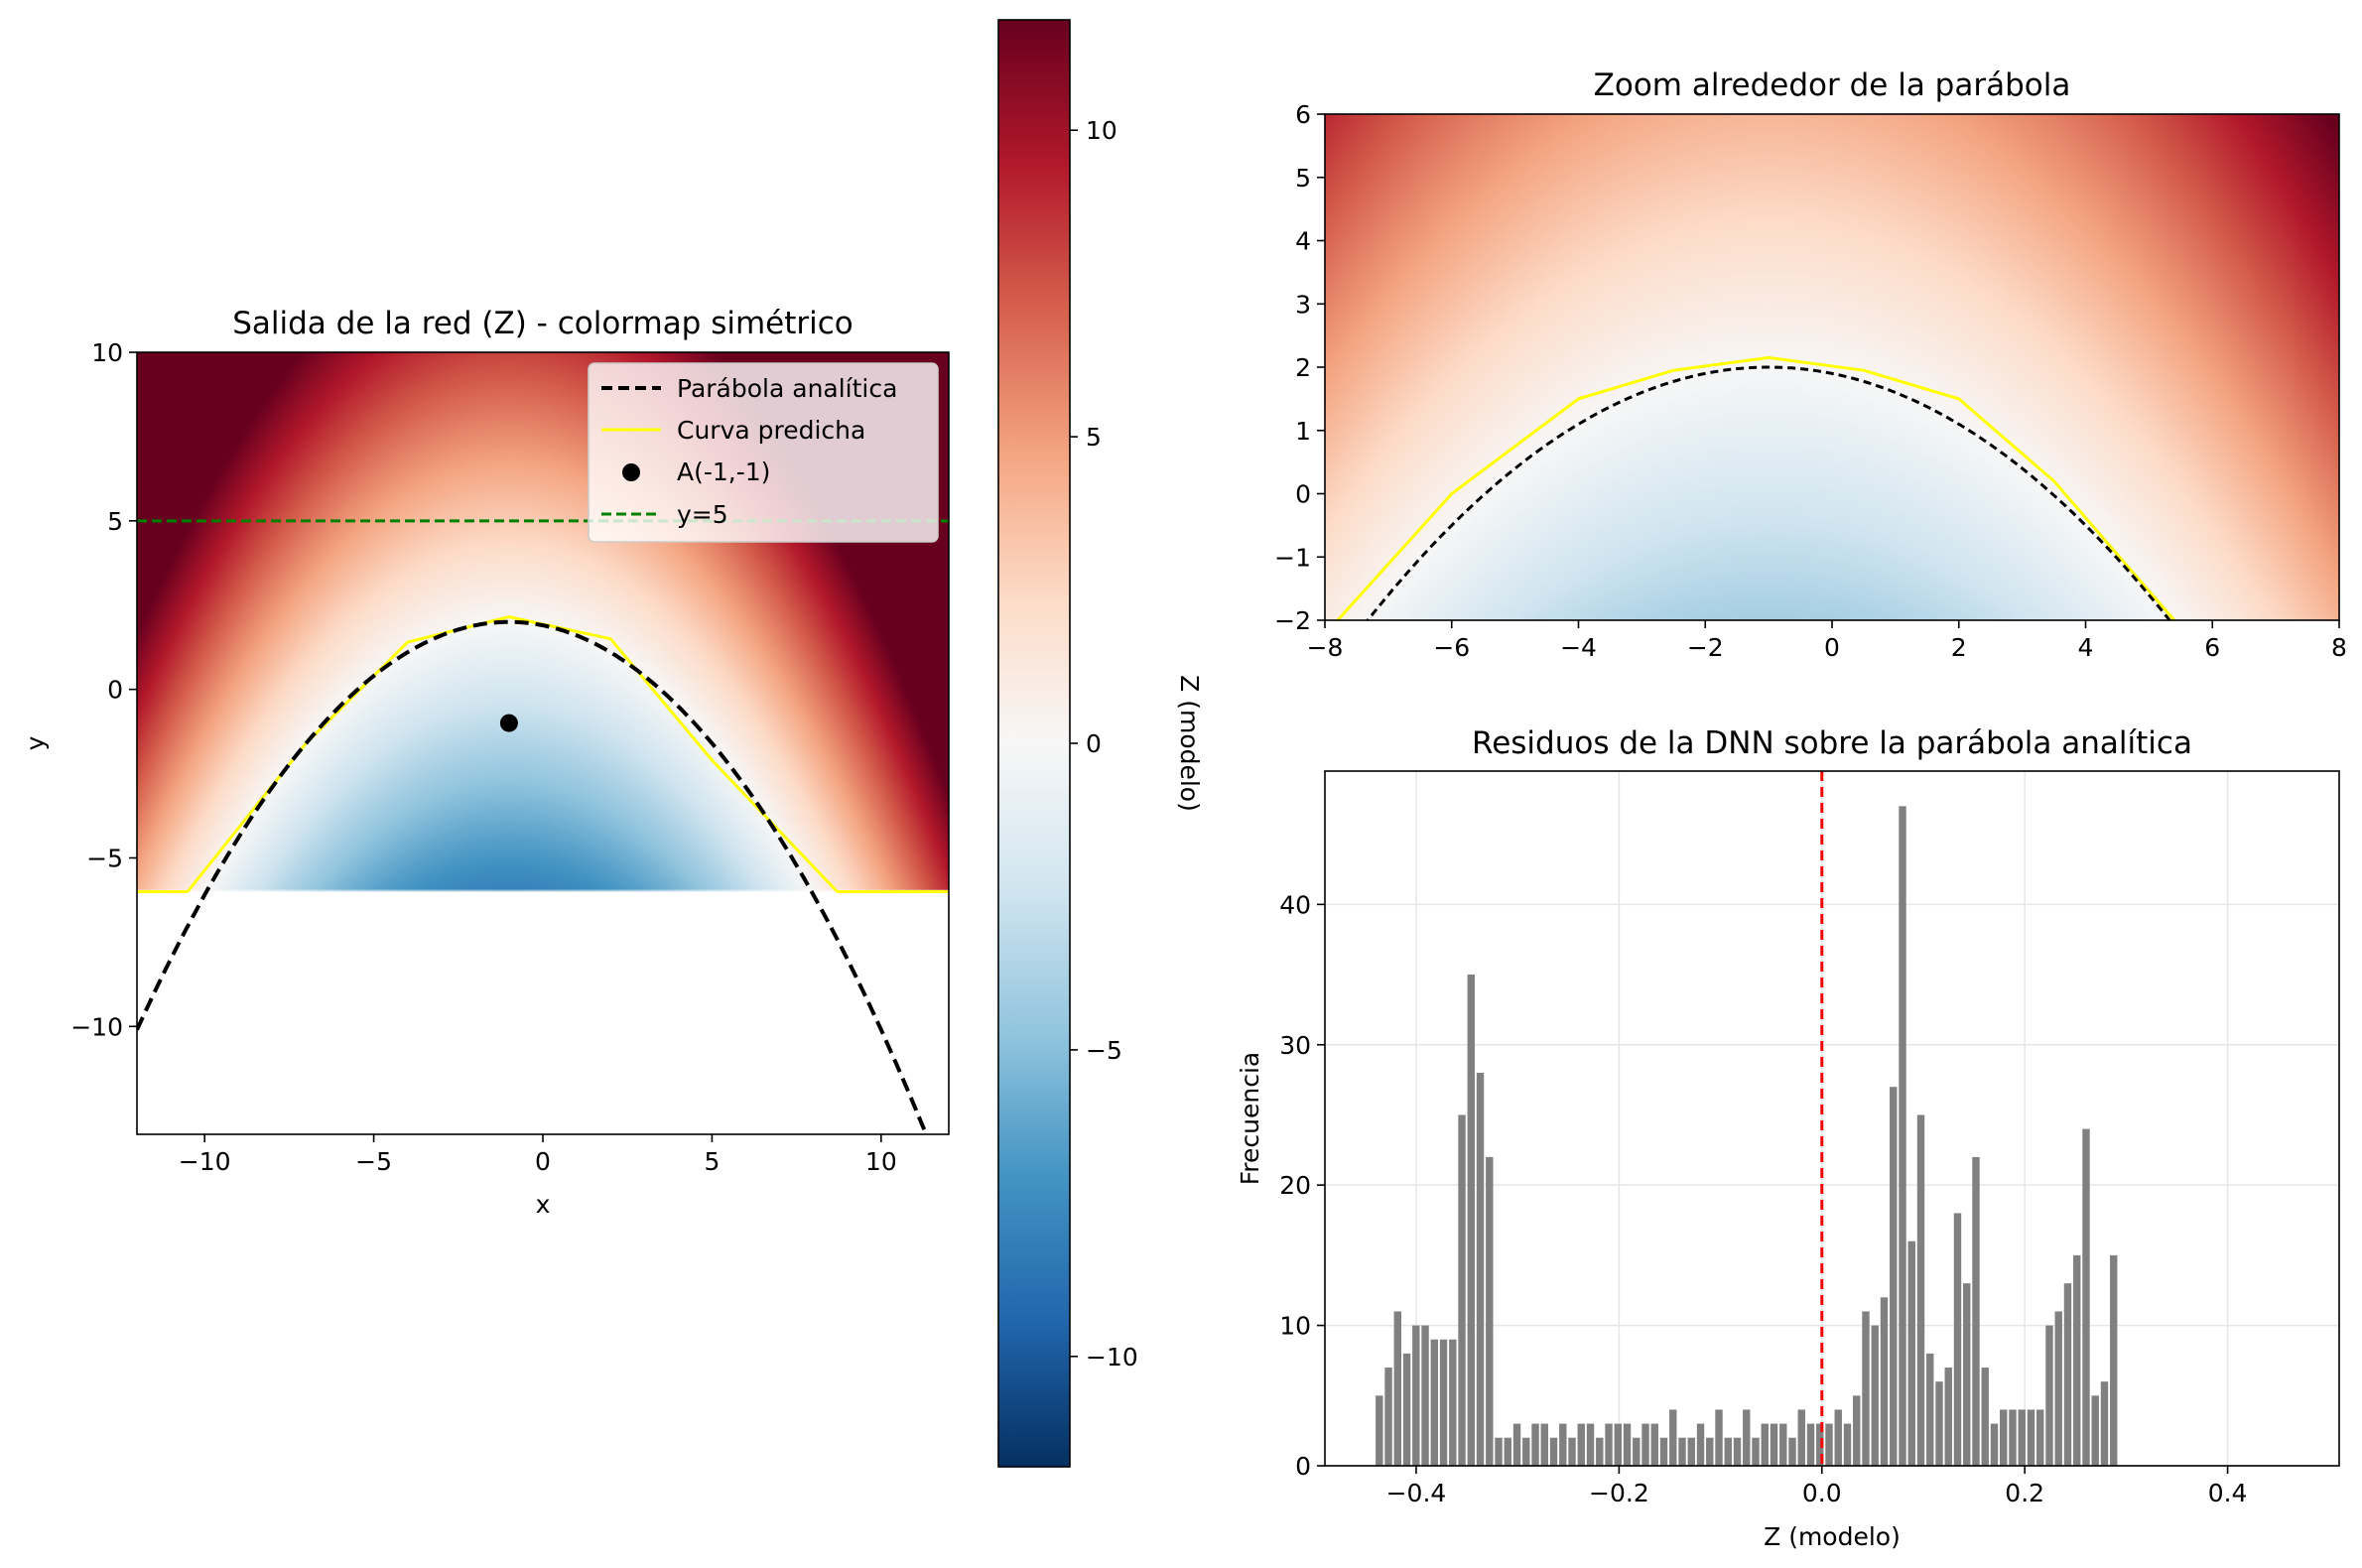 The width and height of the screenshot is (2362, 1568). What do you see at coordinates (1250, 1119) in the screenshot?
I see `hist-ylabel: Frecuencia` at bounding box center [1250, 1119].